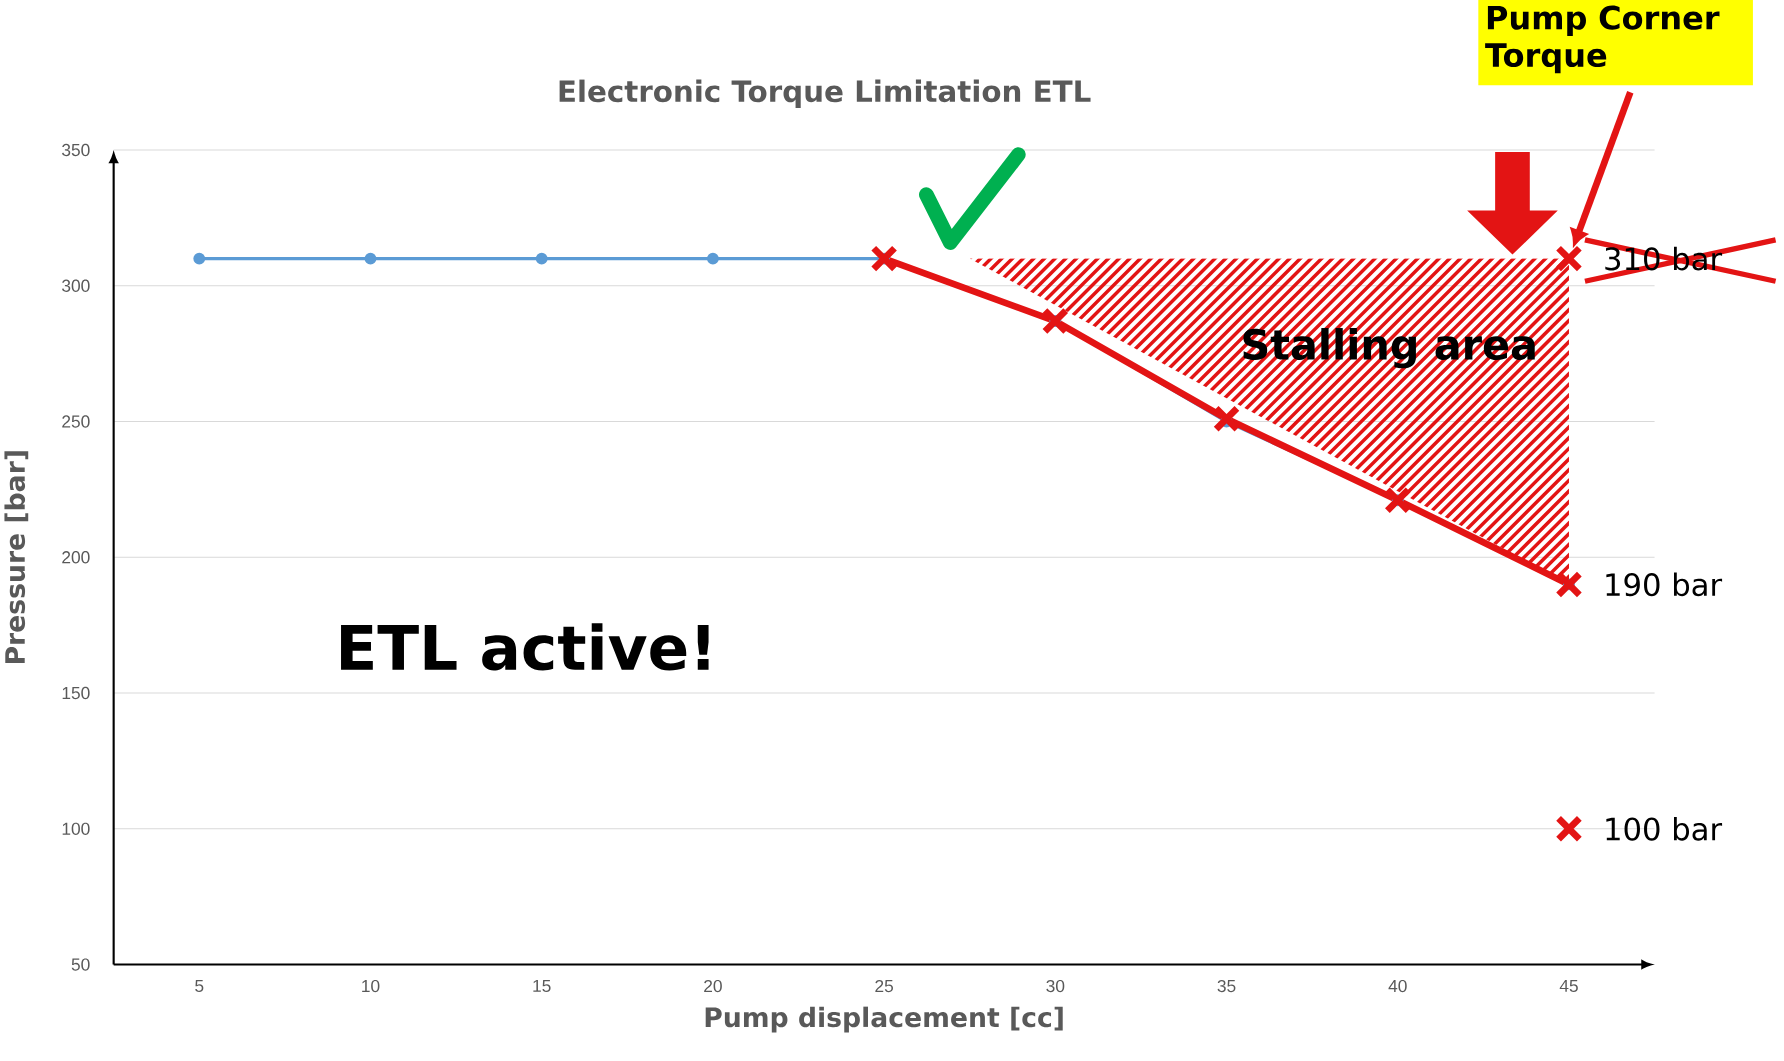  What do you see at coordinates (371, 986) in the screenshot?
I see `x-tick-label: 10` at bounding box center [371, 986].